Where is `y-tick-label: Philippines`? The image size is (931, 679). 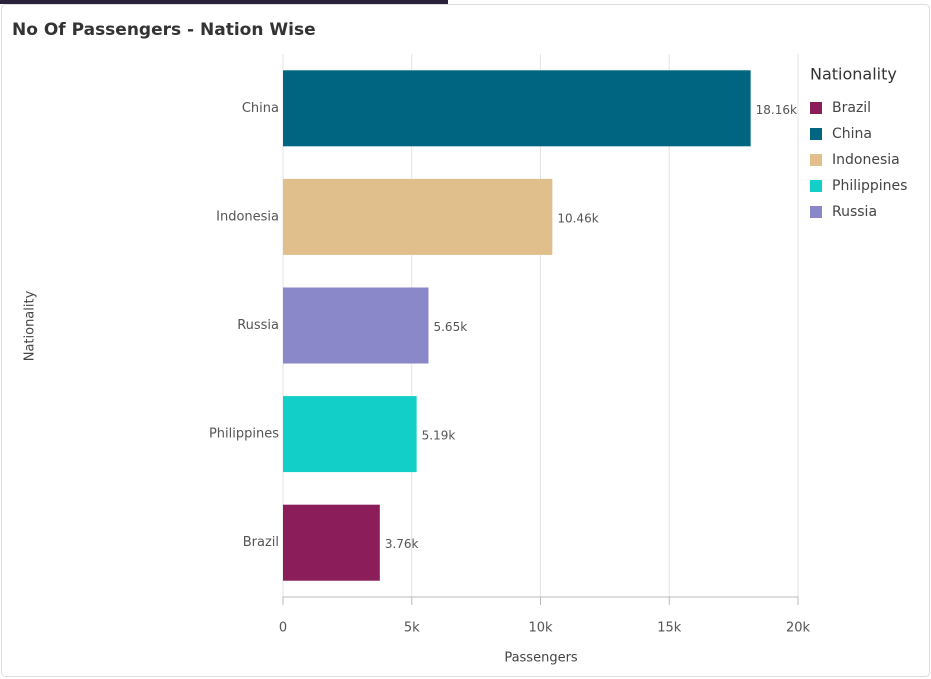 y-tick-label: Philippines is located at coordinates (244, 434).